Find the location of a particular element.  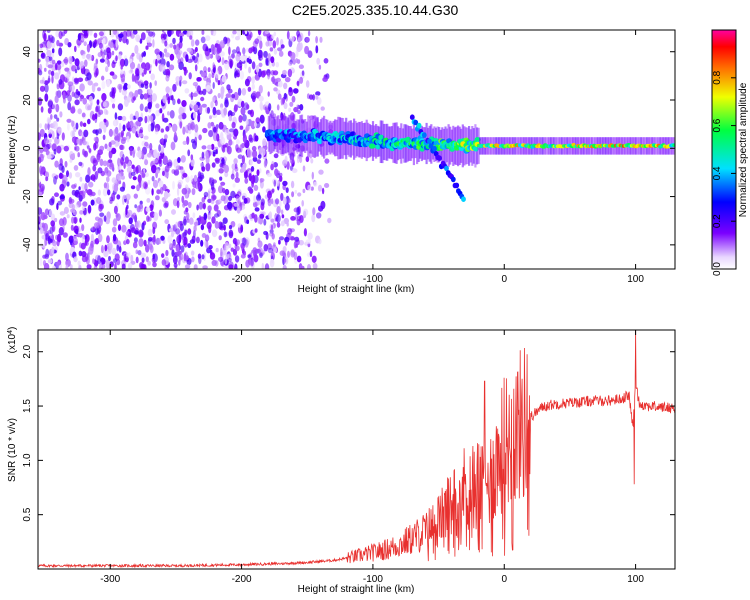

spectrogram-y-tick-label: 0 is located at coordinates (27, 148).